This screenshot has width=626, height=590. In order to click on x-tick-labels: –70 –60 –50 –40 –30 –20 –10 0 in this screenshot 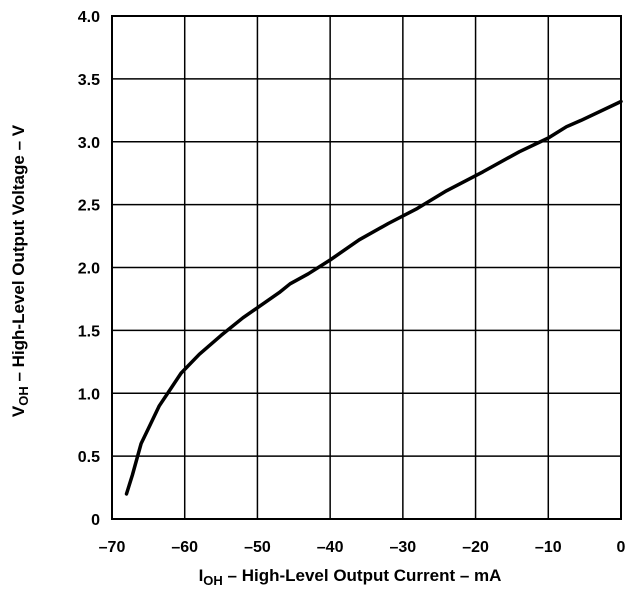, I will do `click(362, 547)`.